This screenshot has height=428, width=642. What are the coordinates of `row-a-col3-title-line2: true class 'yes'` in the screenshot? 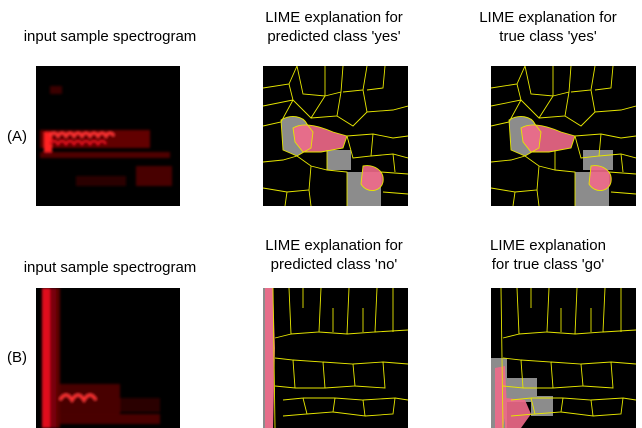 It's located at (548, 36).